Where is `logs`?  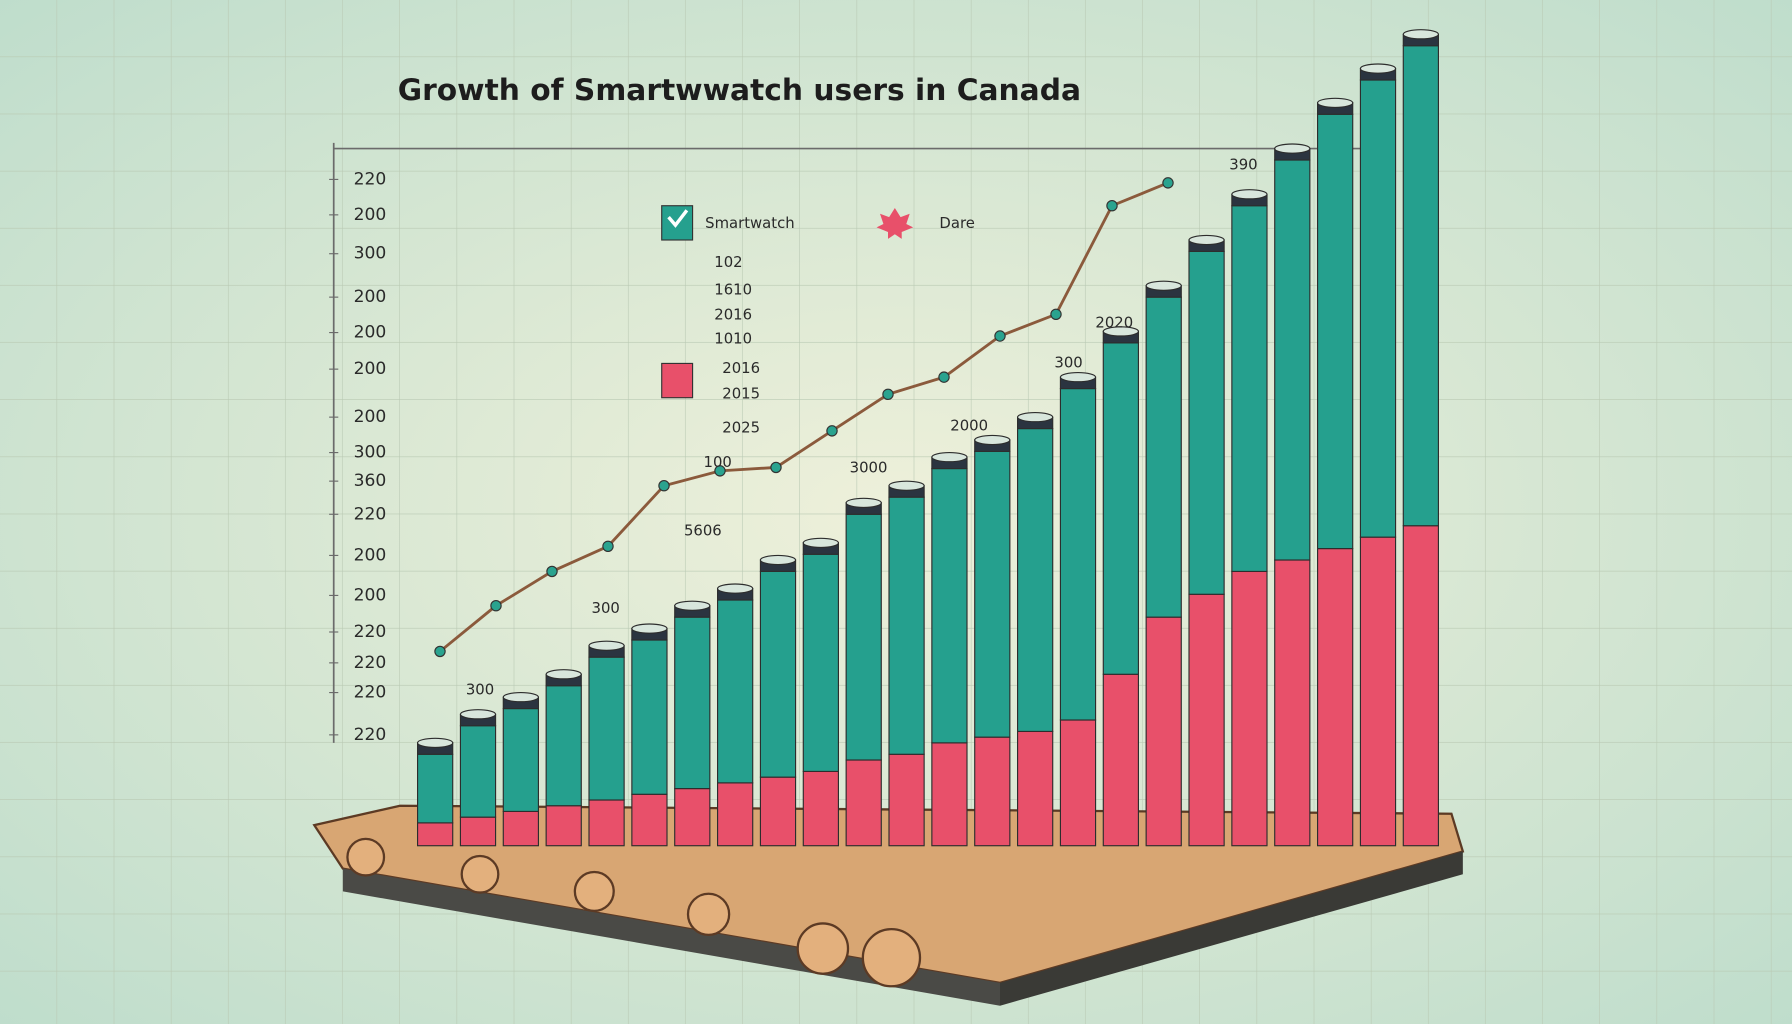
logs is located at coordinates (634, 912).